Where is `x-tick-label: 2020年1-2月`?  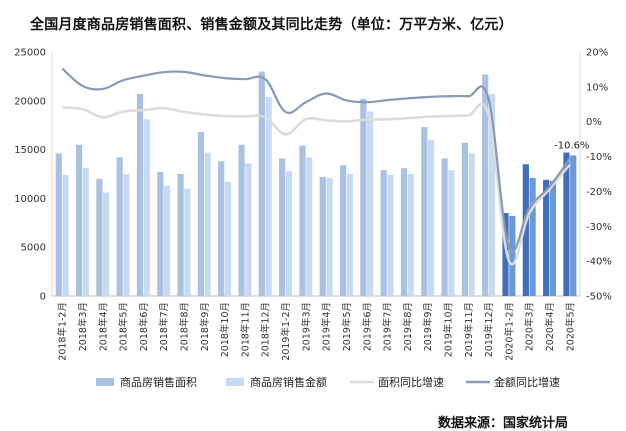
x-tick-label: 2020年1-2月 is located at coordinates (509, 331).